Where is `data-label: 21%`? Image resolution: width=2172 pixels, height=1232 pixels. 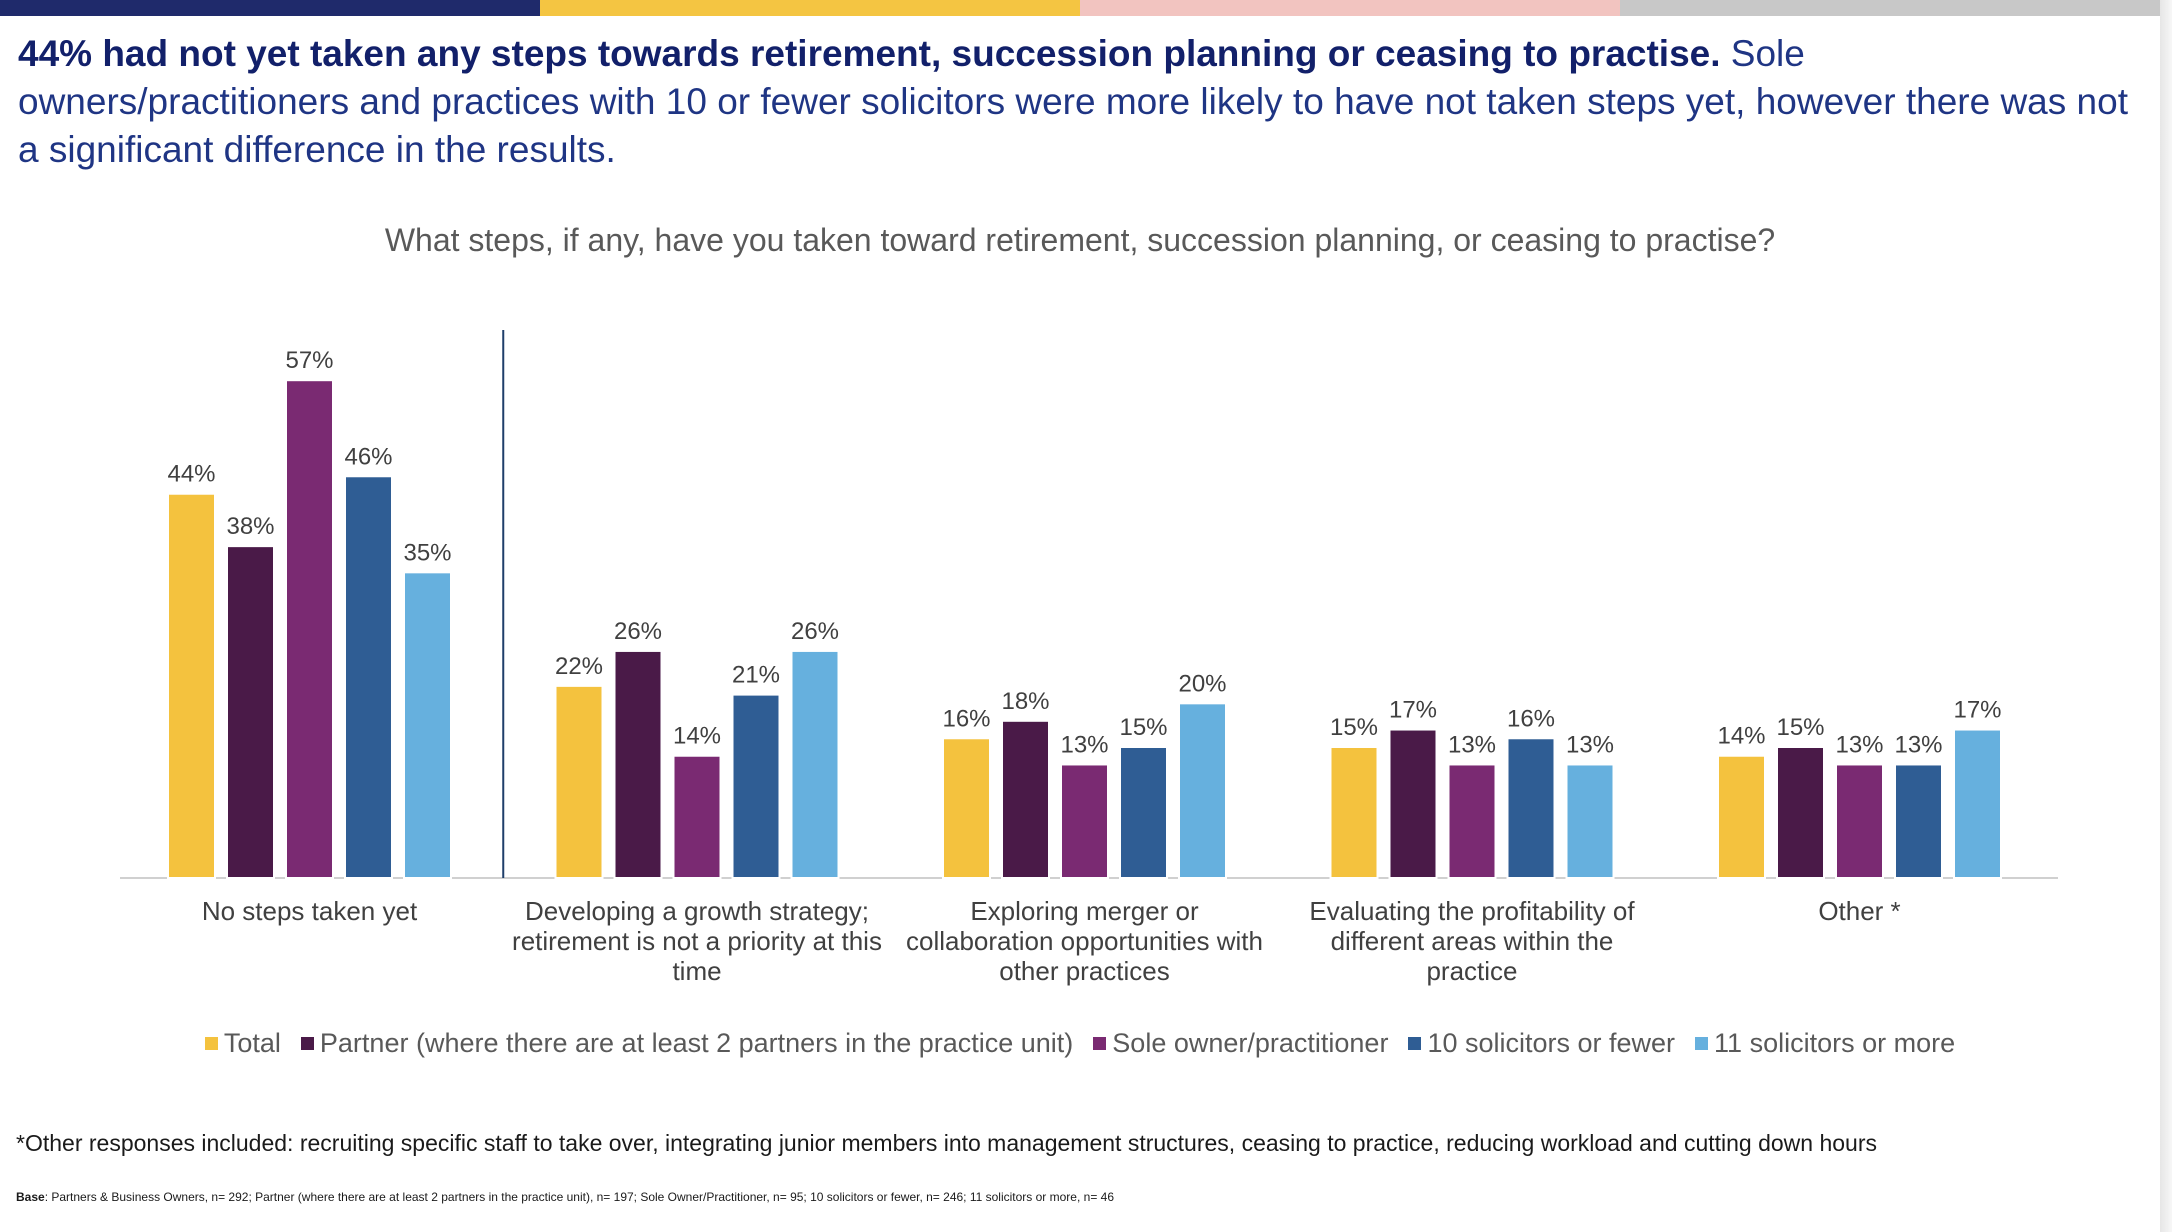 data-label: 21% is located at coordinates (756, 675).